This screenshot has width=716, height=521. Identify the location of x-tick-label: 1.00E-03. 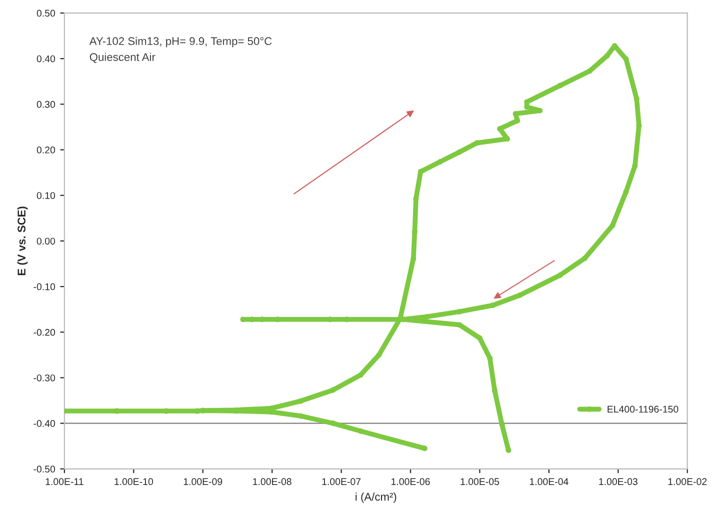
(618, 482).